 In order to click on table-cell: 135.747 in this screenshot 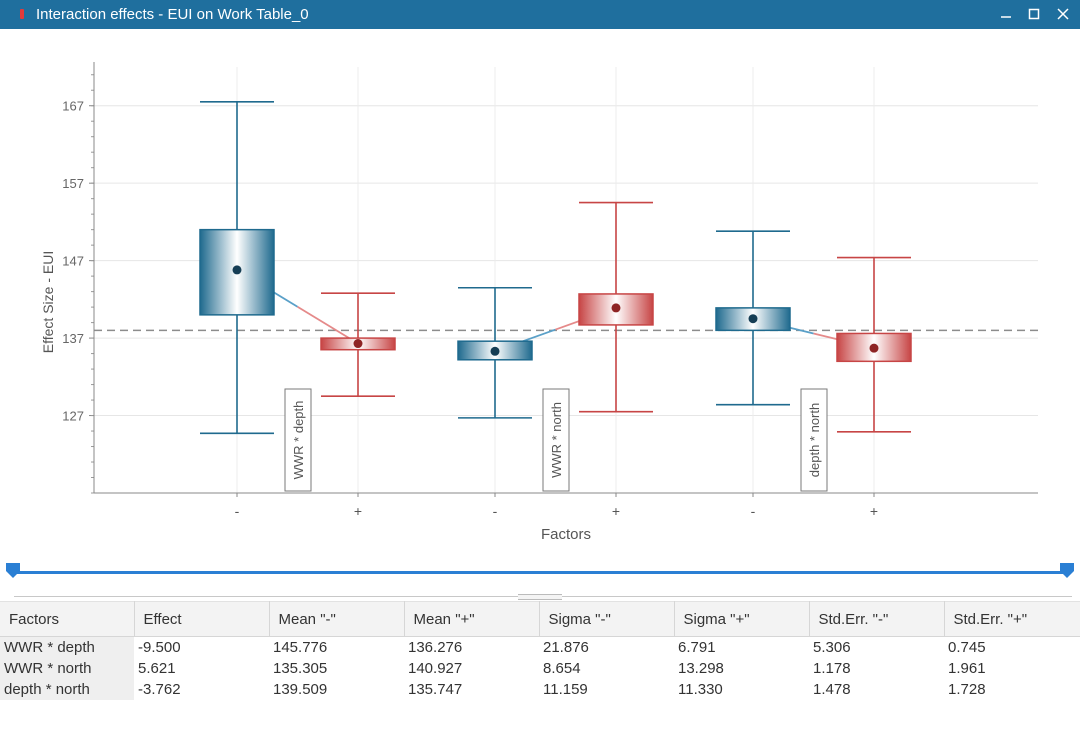, I will do `click(435, 689)`.